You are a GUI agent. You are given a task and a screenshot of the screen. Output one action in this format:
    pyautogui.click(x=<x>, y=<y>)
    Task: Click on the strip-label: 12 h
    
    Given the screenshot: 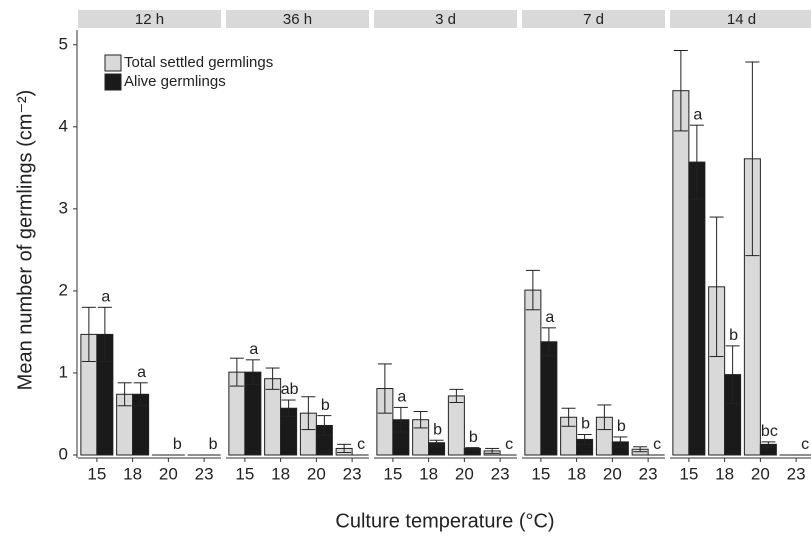 What is the action you would take?
    pyautogui.click(x=149, y=19)
    